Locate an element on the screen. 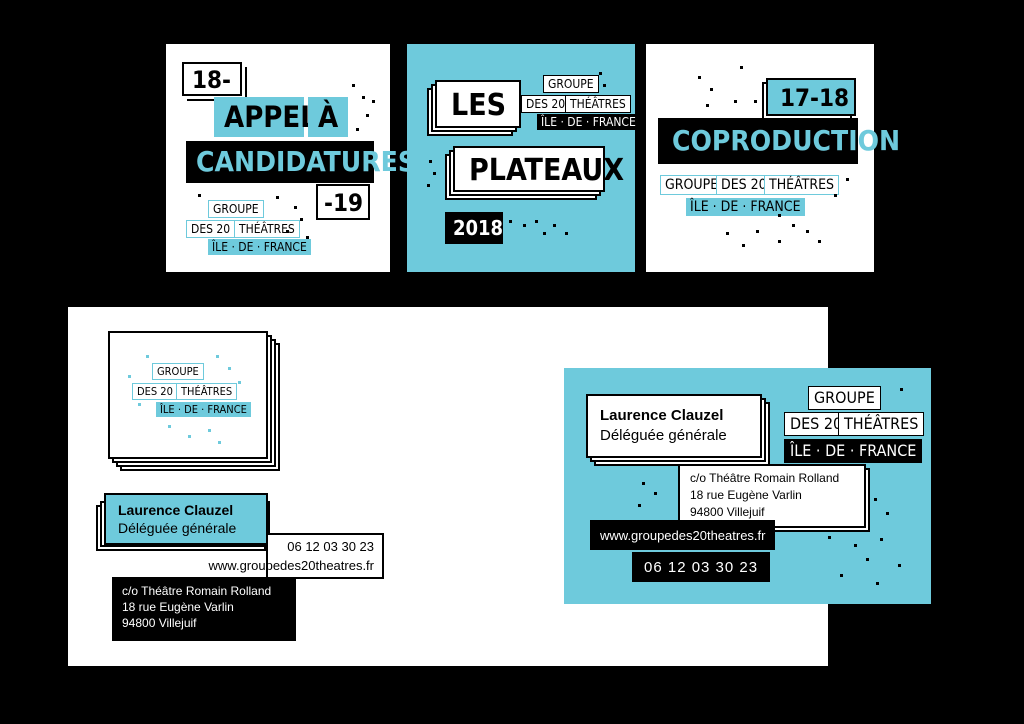 The width and height of the screenshot is (1024, 724). phone-web-block is located at coordinates (325, 556).